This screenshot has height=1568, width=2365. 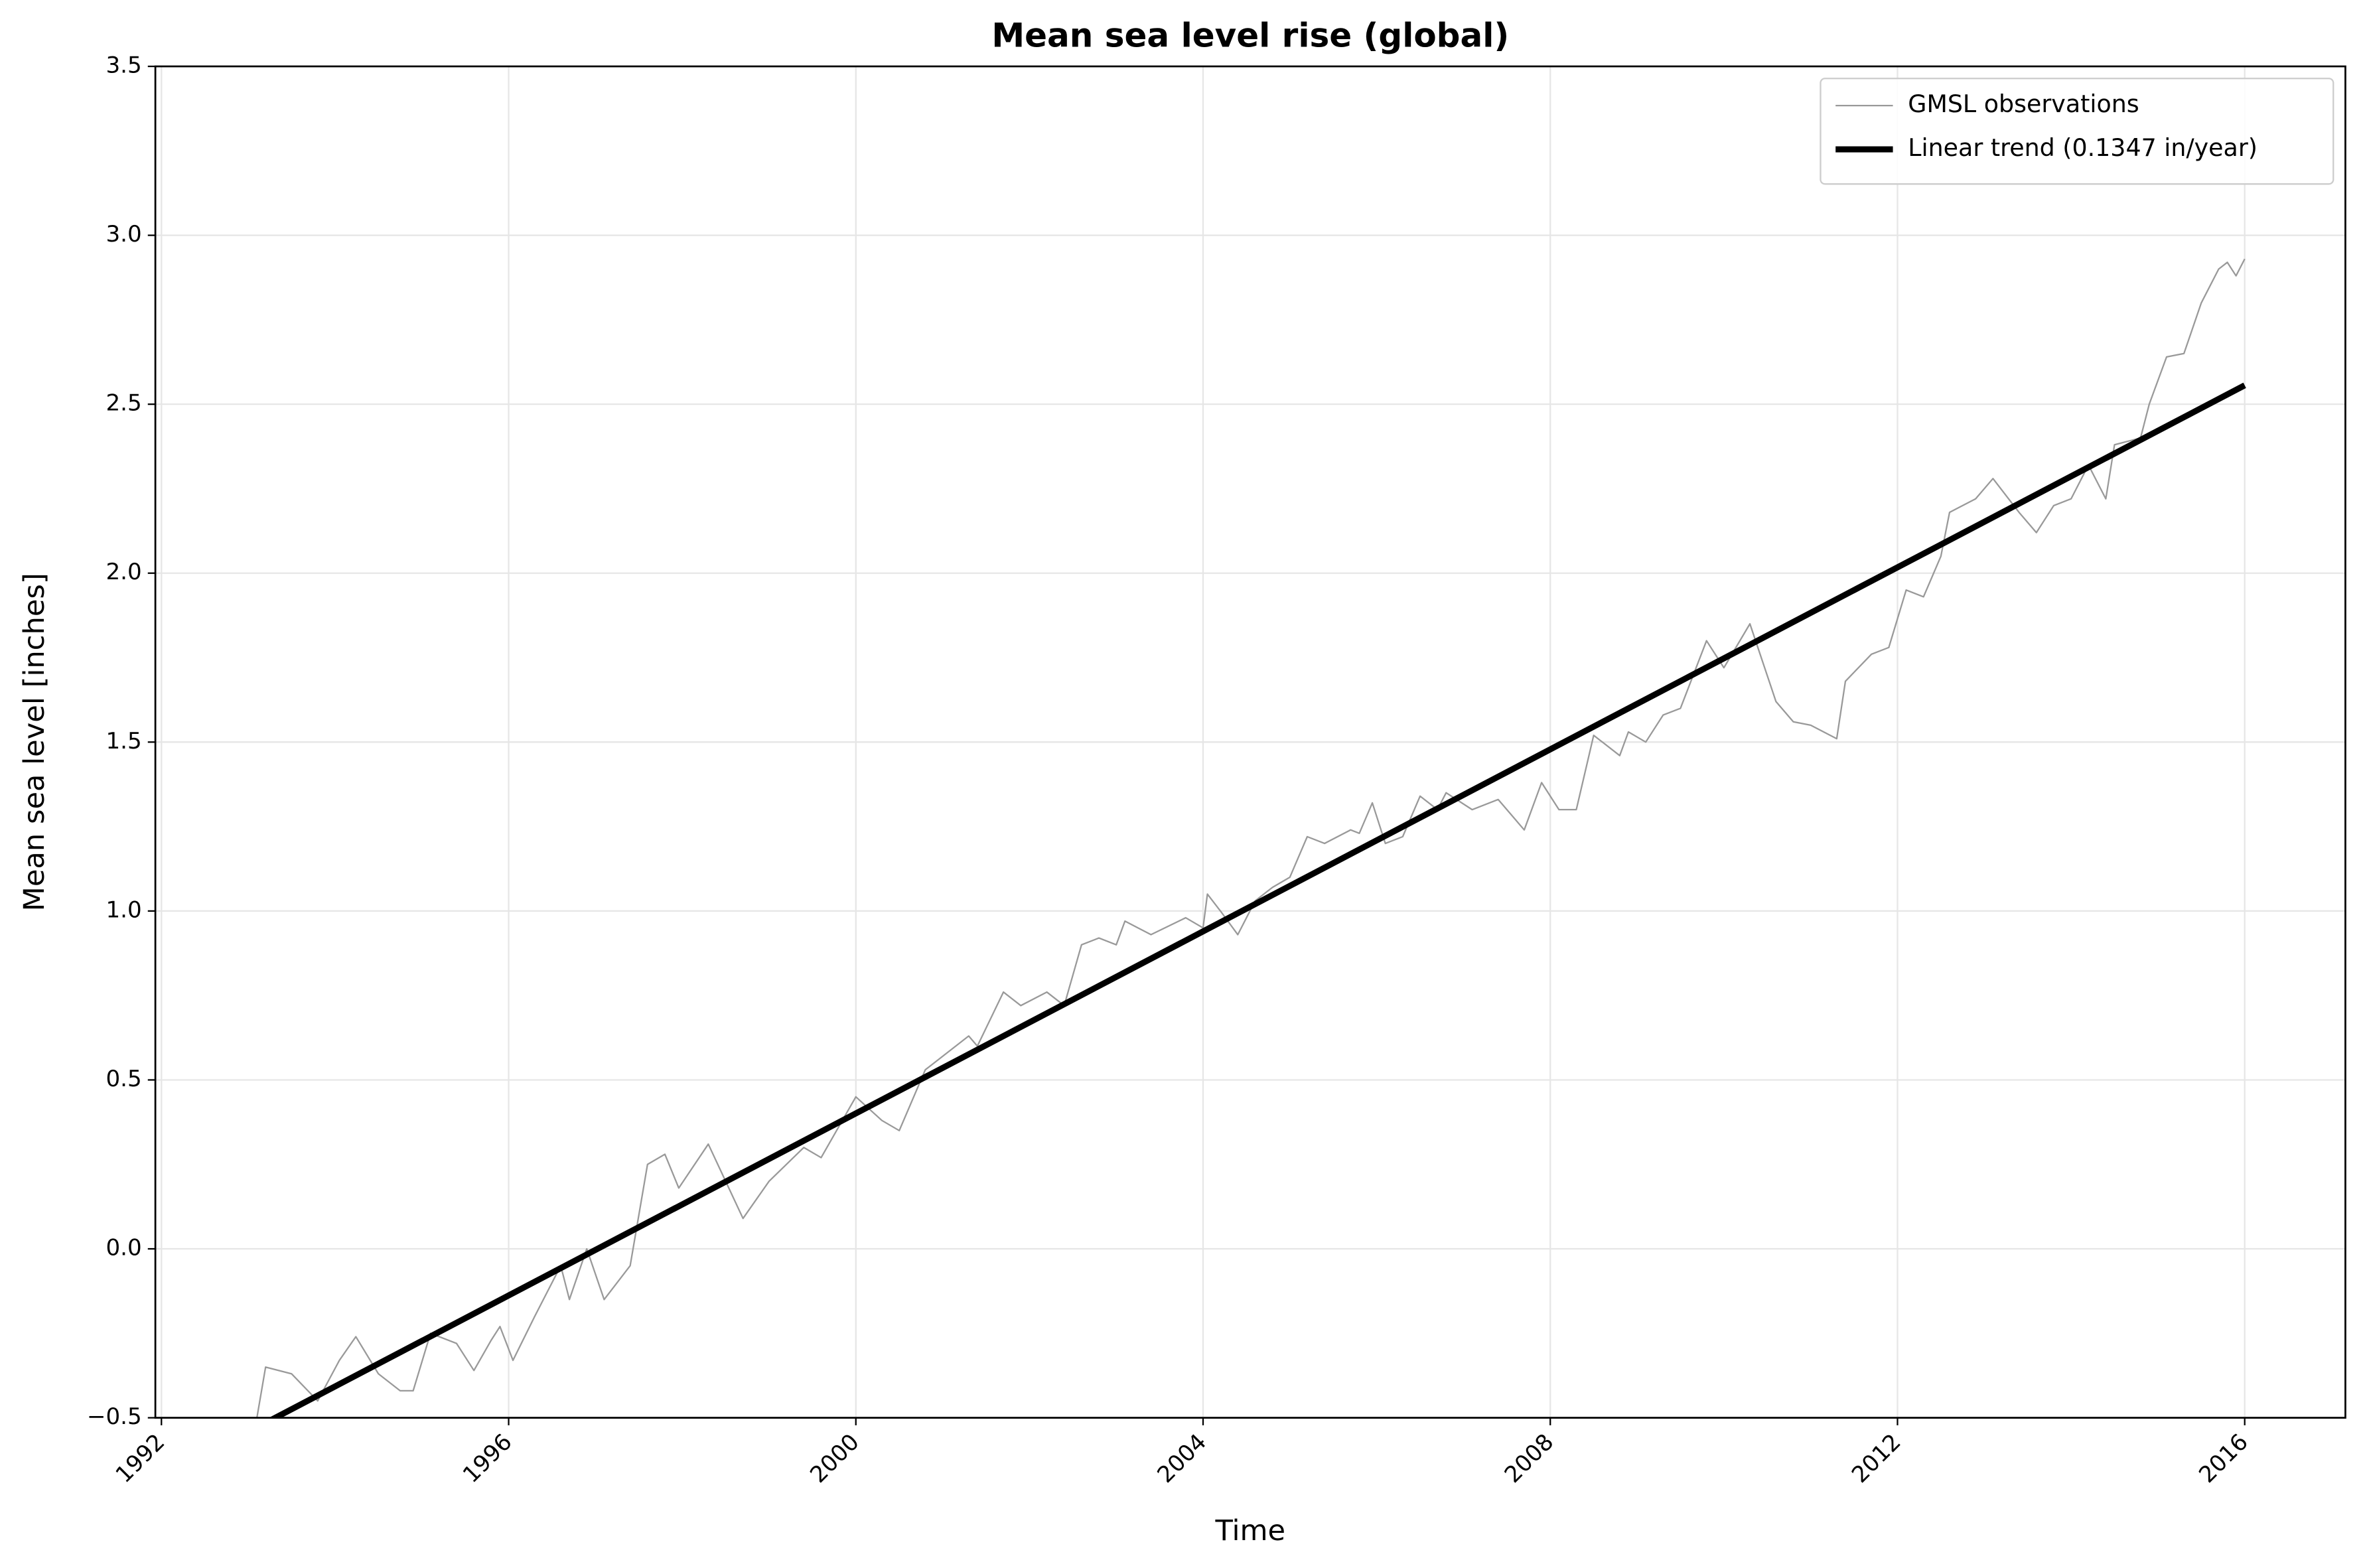 I want to click on x-tick-label: 1992, so click(x=141, y=1458).